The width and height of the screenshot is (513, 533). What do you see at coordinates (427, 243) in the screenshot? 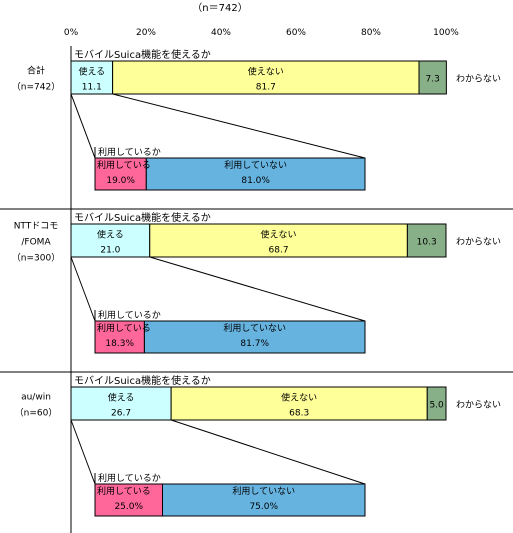
I see `segment-value: 10.3` at bounding box center [427, 243].